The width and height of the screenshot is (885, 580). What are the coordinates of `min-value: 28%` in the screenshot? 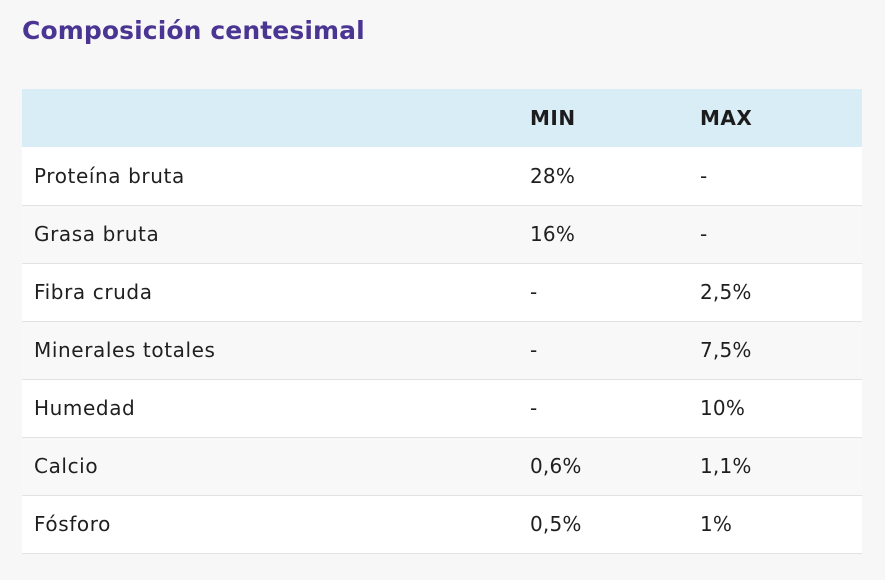 It's located at (553, 175).